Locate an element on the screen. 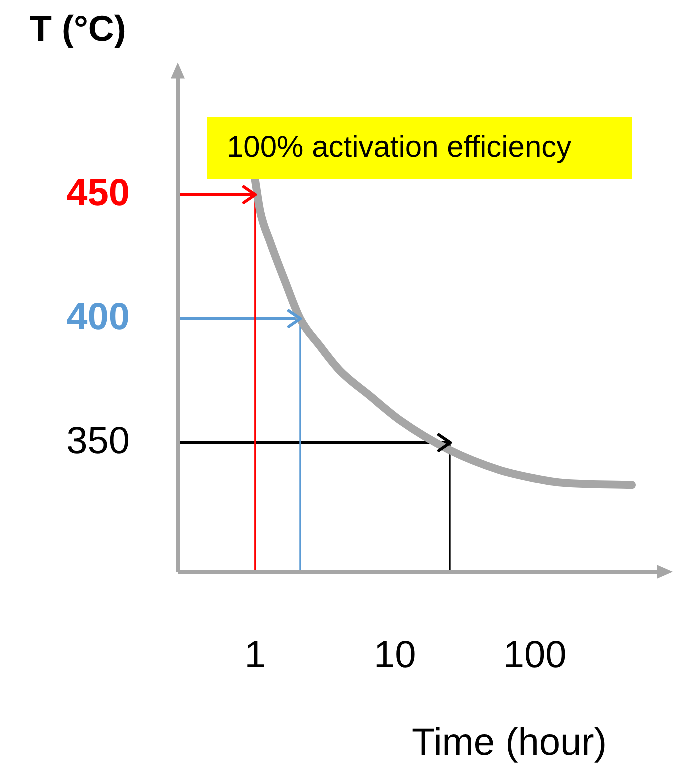 Image resolution: width=682 pixels, height=775 pixels. x-axis-title: Time (hour) is located at coordinates (509, 743).